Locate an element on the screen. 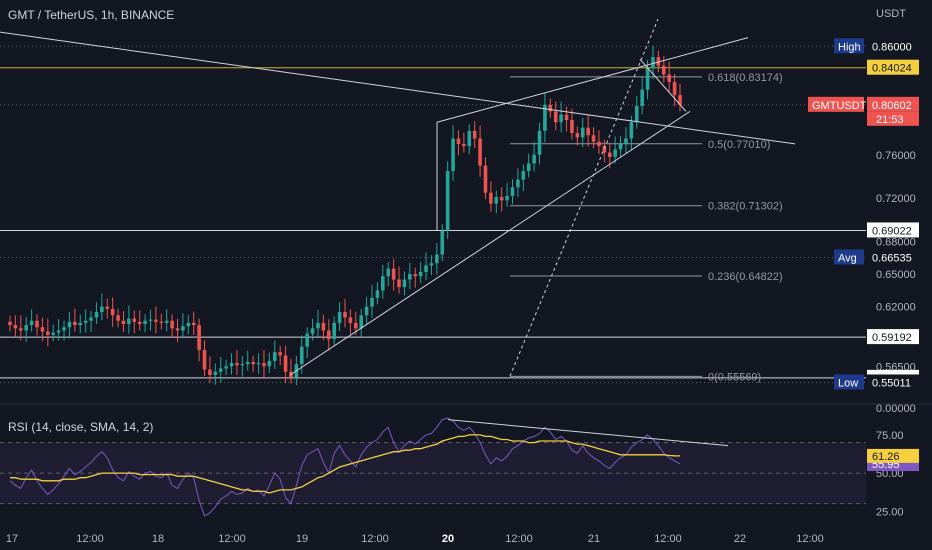 The width and height of the screenshot is (932, 550). x-tick-label: 20 is located at coordinates (448, 539).